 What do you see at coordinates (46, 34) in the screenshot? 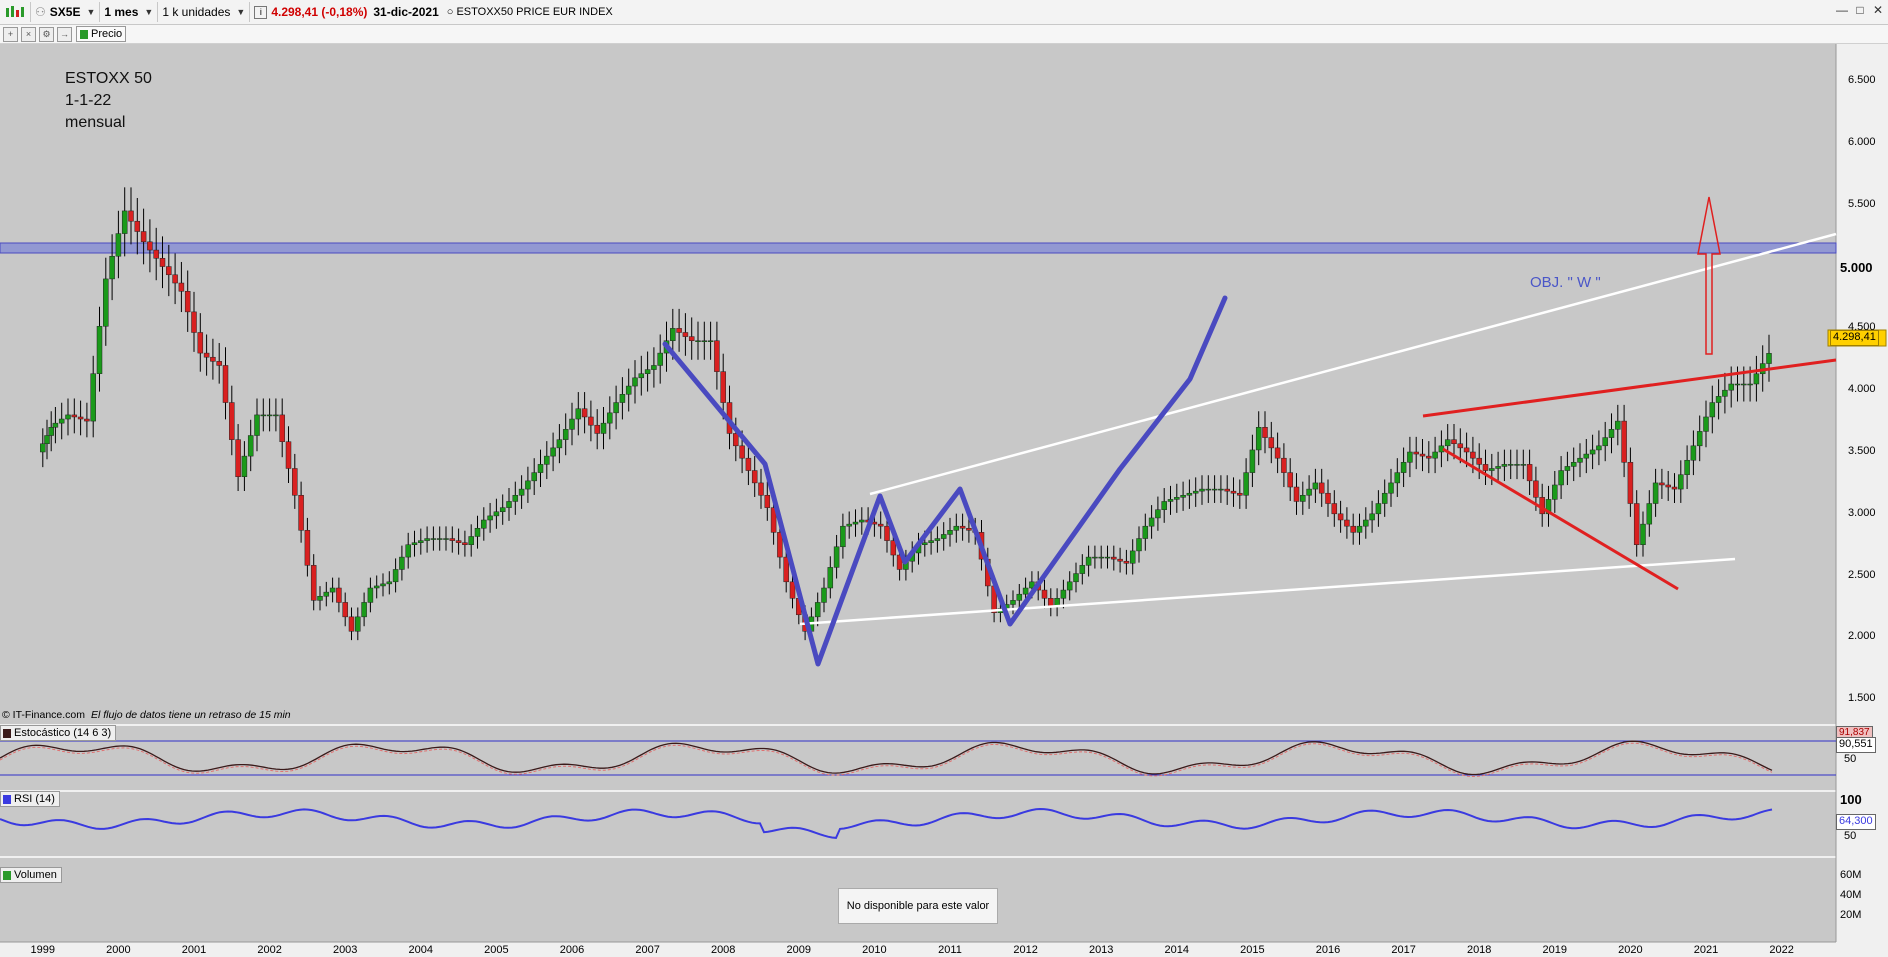
I see `settings-icon: ⚙` at bounding box center [46, 34].